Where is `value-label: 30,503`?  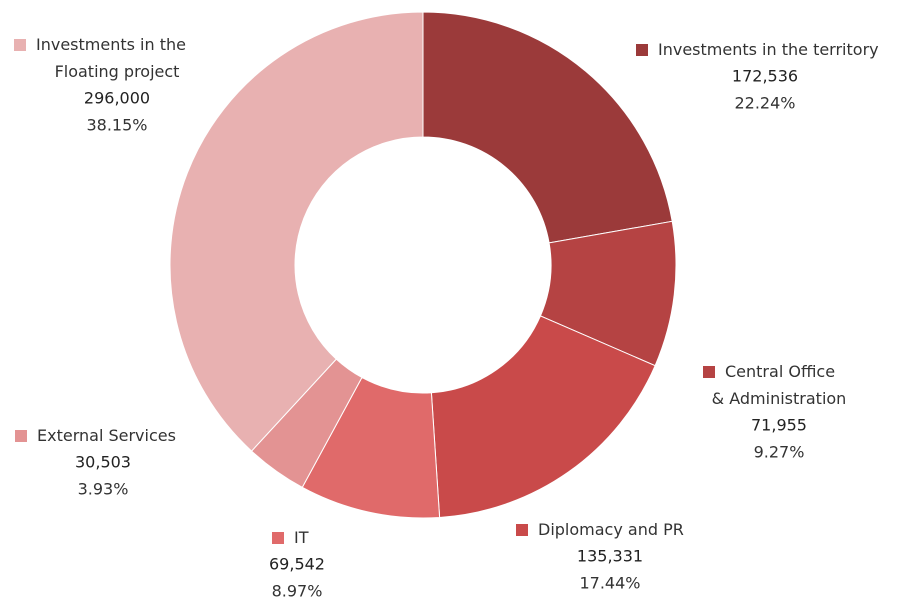
value-label: 30,503 is located at coordinates (103, 462).